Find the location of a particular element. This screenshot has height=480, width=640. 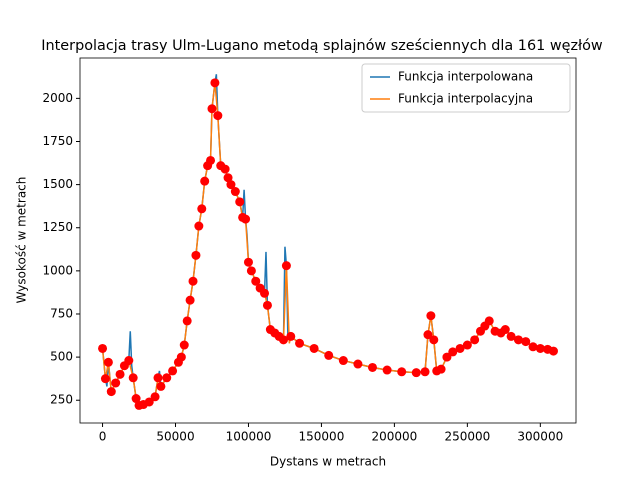

x-axis-label: Dystans w metrach is located at coordinates (328, 462).